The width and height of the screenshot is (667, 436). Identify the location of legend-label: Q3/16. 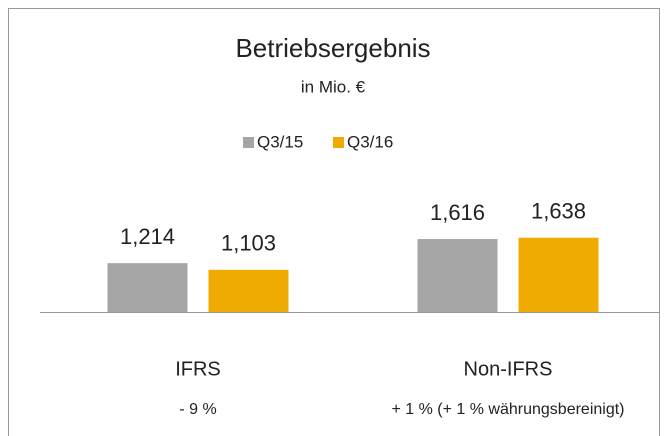
(370, 141).